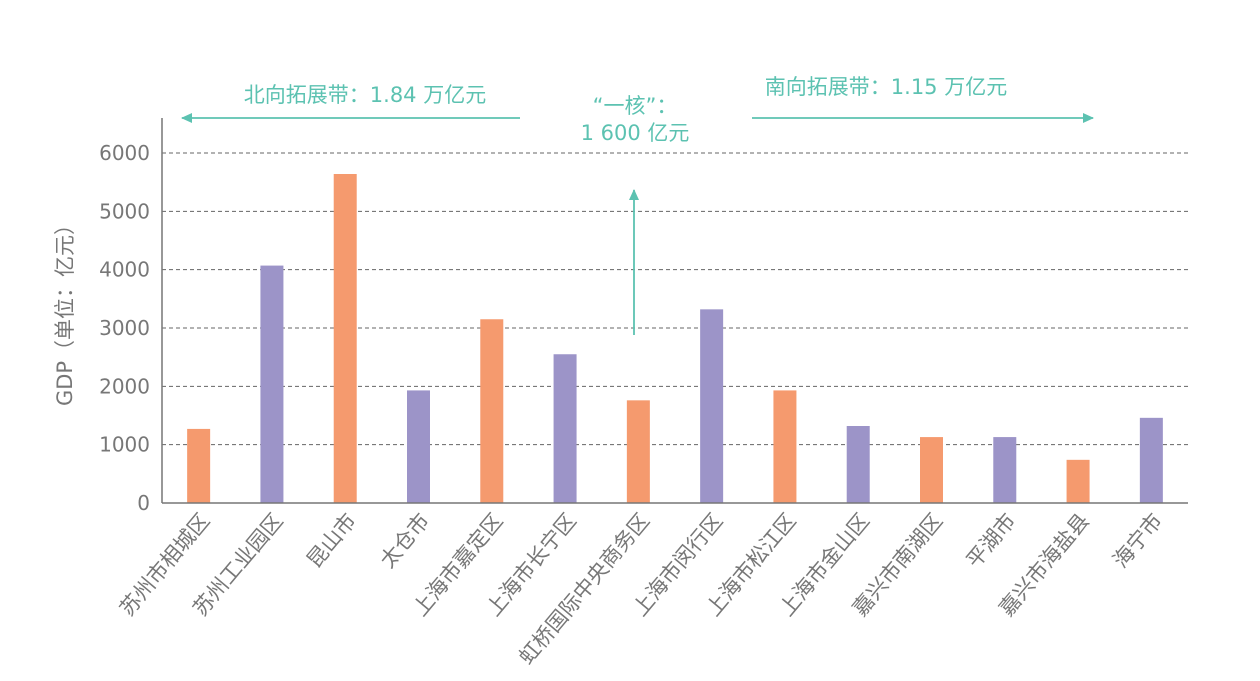  What do you see at coordinates (991, 541) in the screenshot?
I see `category-label: 平湖市` at bounding box center [991, 541].